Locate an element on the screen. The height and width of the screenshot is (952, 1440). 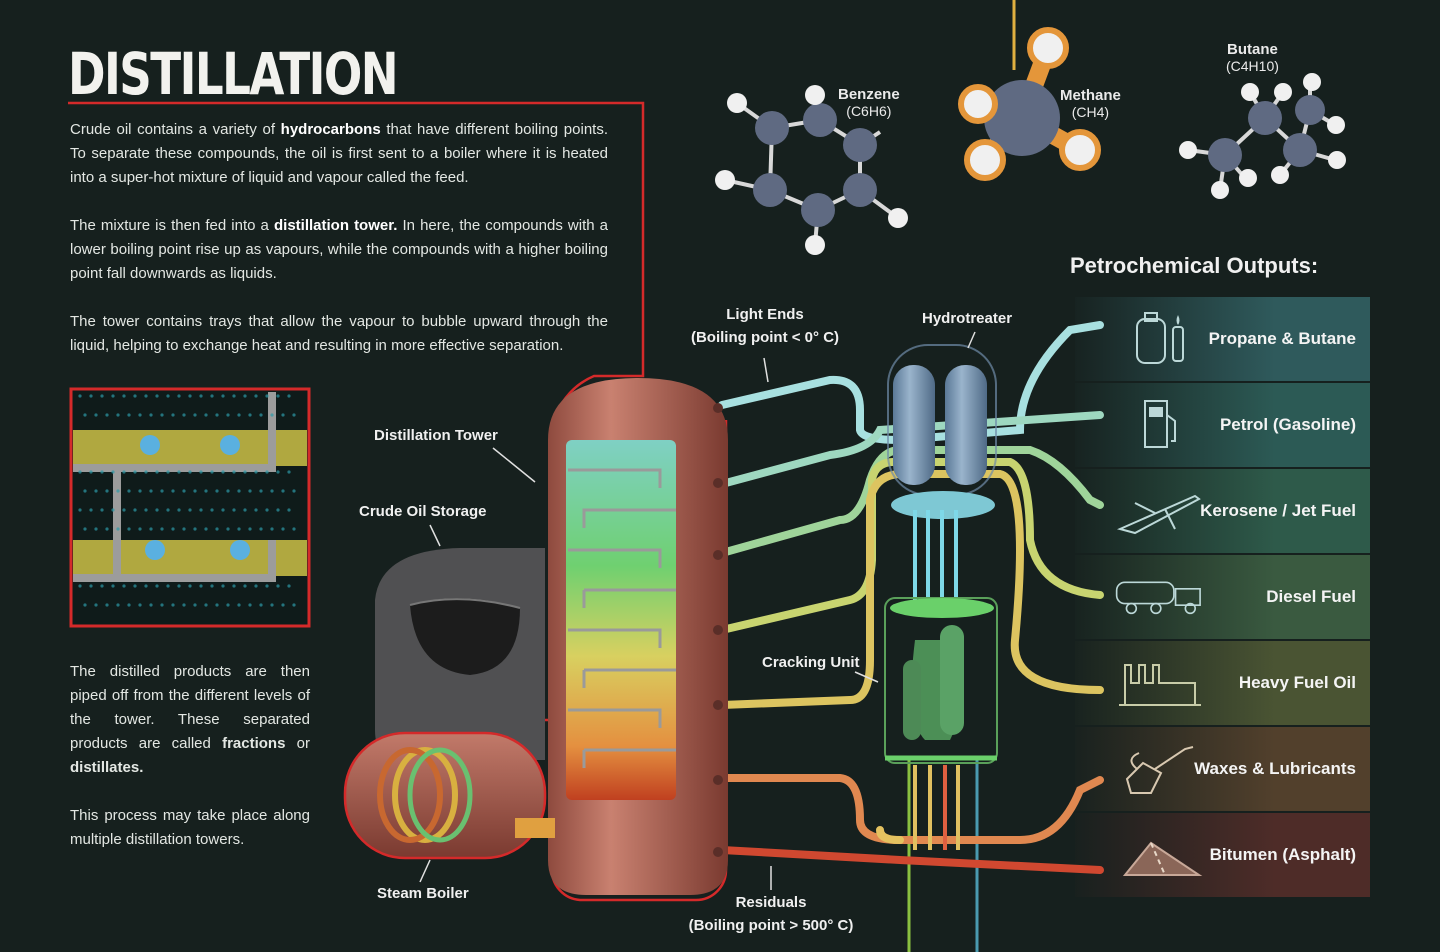
output-label: Bitumen (Asphalt) is located at coordinates (1282, 854).